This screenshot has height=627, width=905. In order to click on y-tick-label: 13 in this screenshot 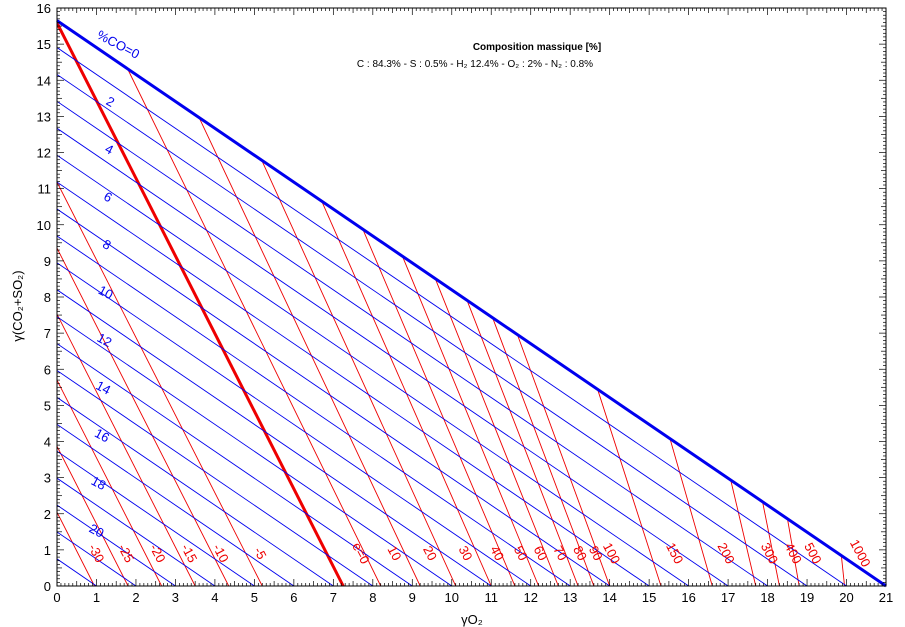, I will do `click(44, 116)`.